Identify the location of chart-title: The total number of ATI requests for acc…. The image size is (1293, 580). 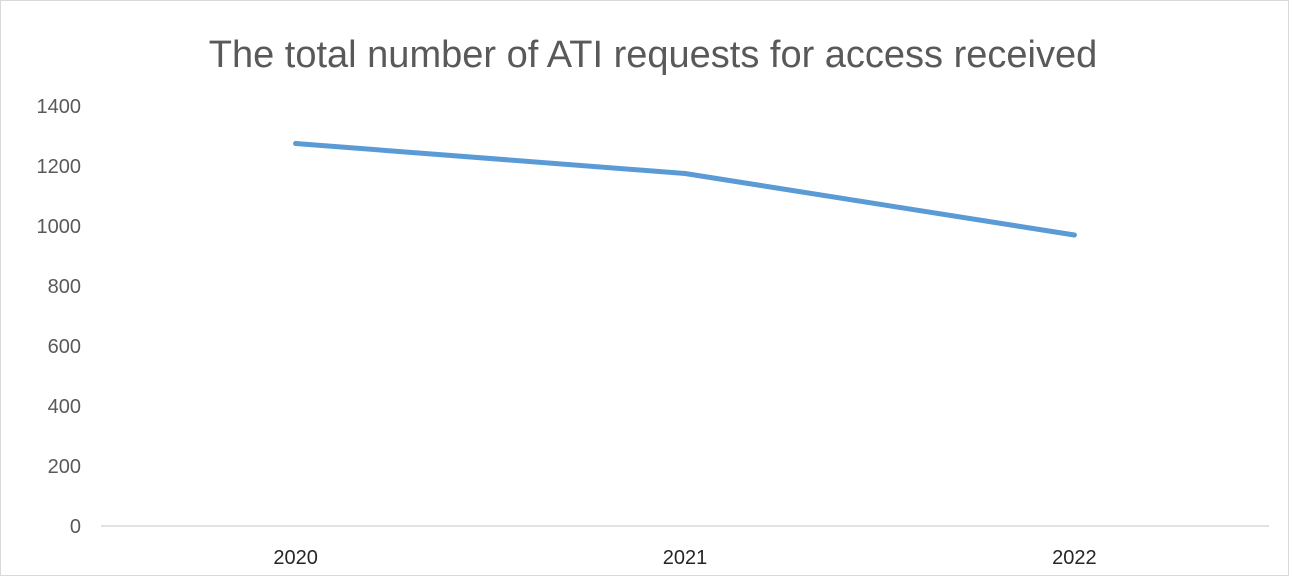
(653, 55).